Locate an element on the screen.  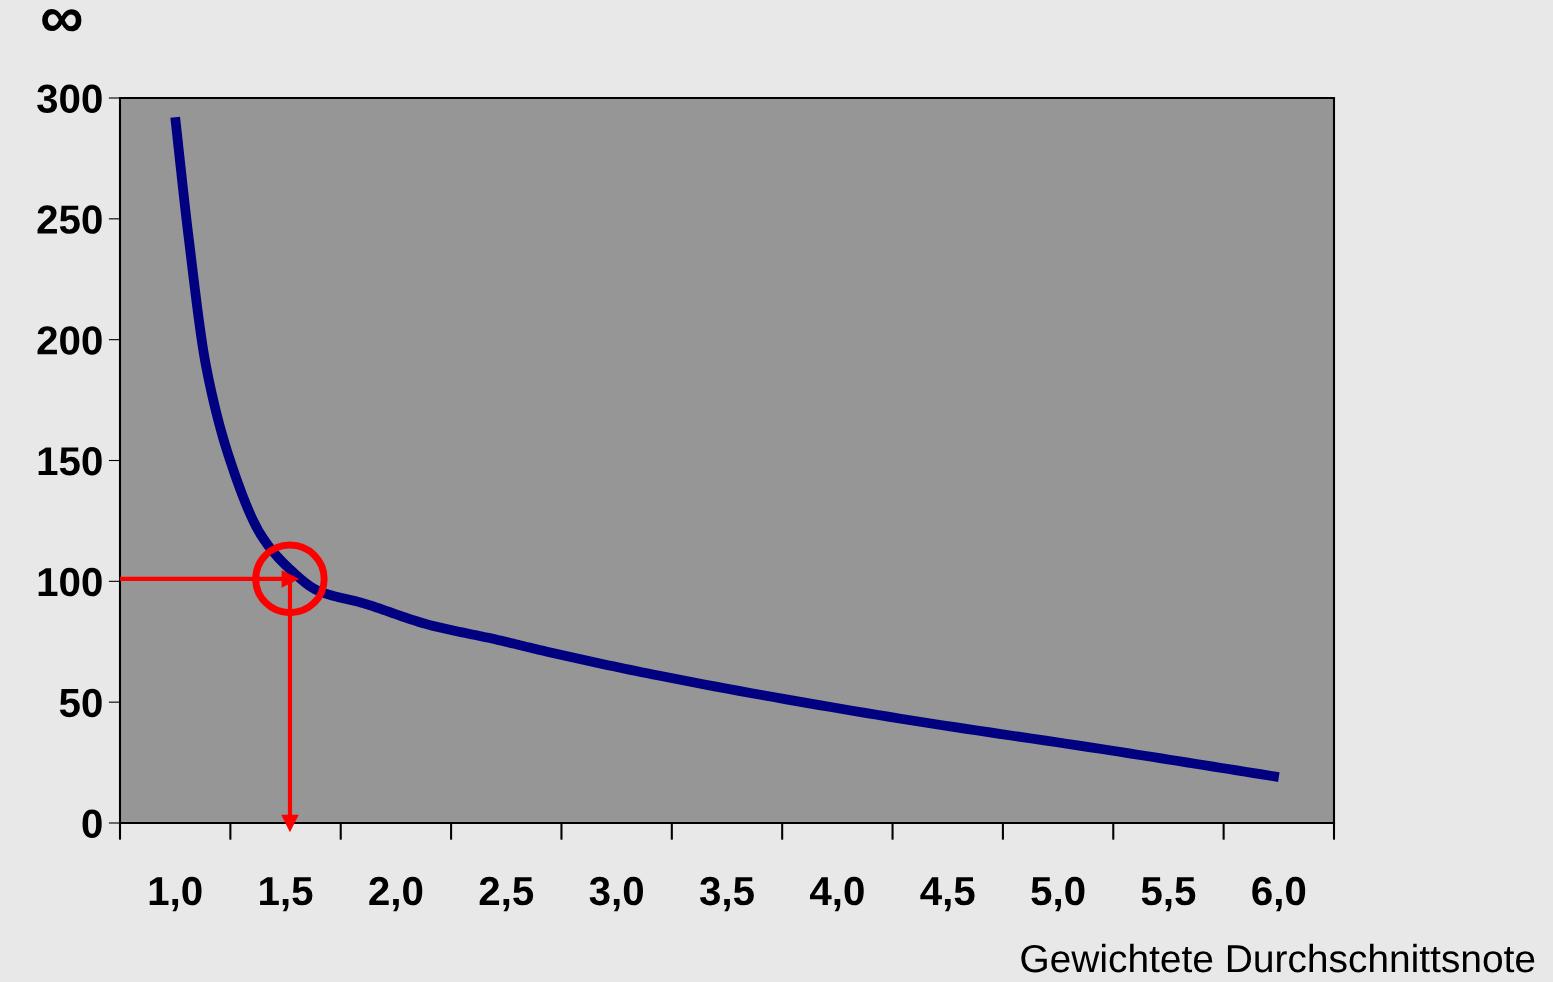
x-tick-label: 3,0 is located at coordinates (616, 894).